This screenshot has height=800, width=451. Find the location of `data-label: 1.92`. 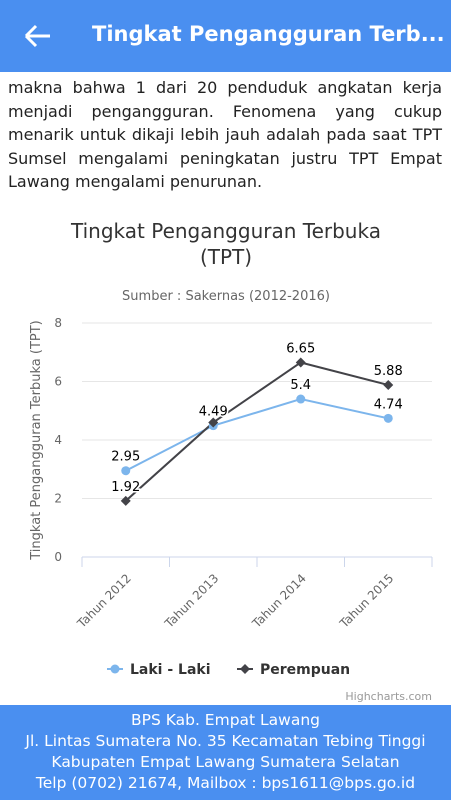

data-label: 1.92 is located at coordinates (125, 487).